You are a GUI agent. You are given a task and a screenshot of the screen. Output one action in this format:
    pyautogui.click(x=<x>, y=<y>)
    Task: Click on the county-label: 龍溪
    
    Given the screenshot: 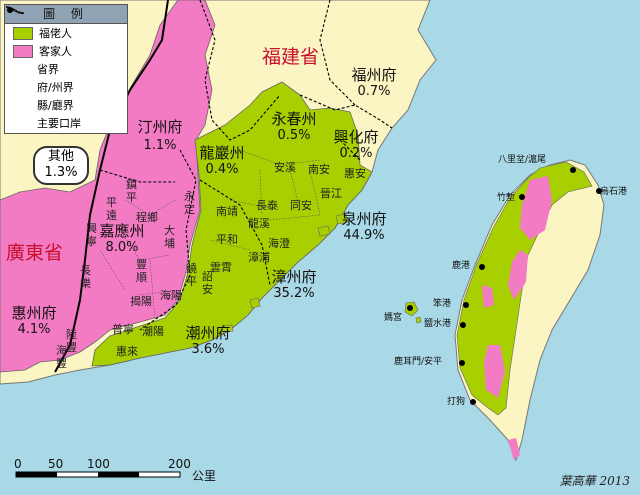 What is the action you would take?
    pyautogui.click(x=259, y=223)
    